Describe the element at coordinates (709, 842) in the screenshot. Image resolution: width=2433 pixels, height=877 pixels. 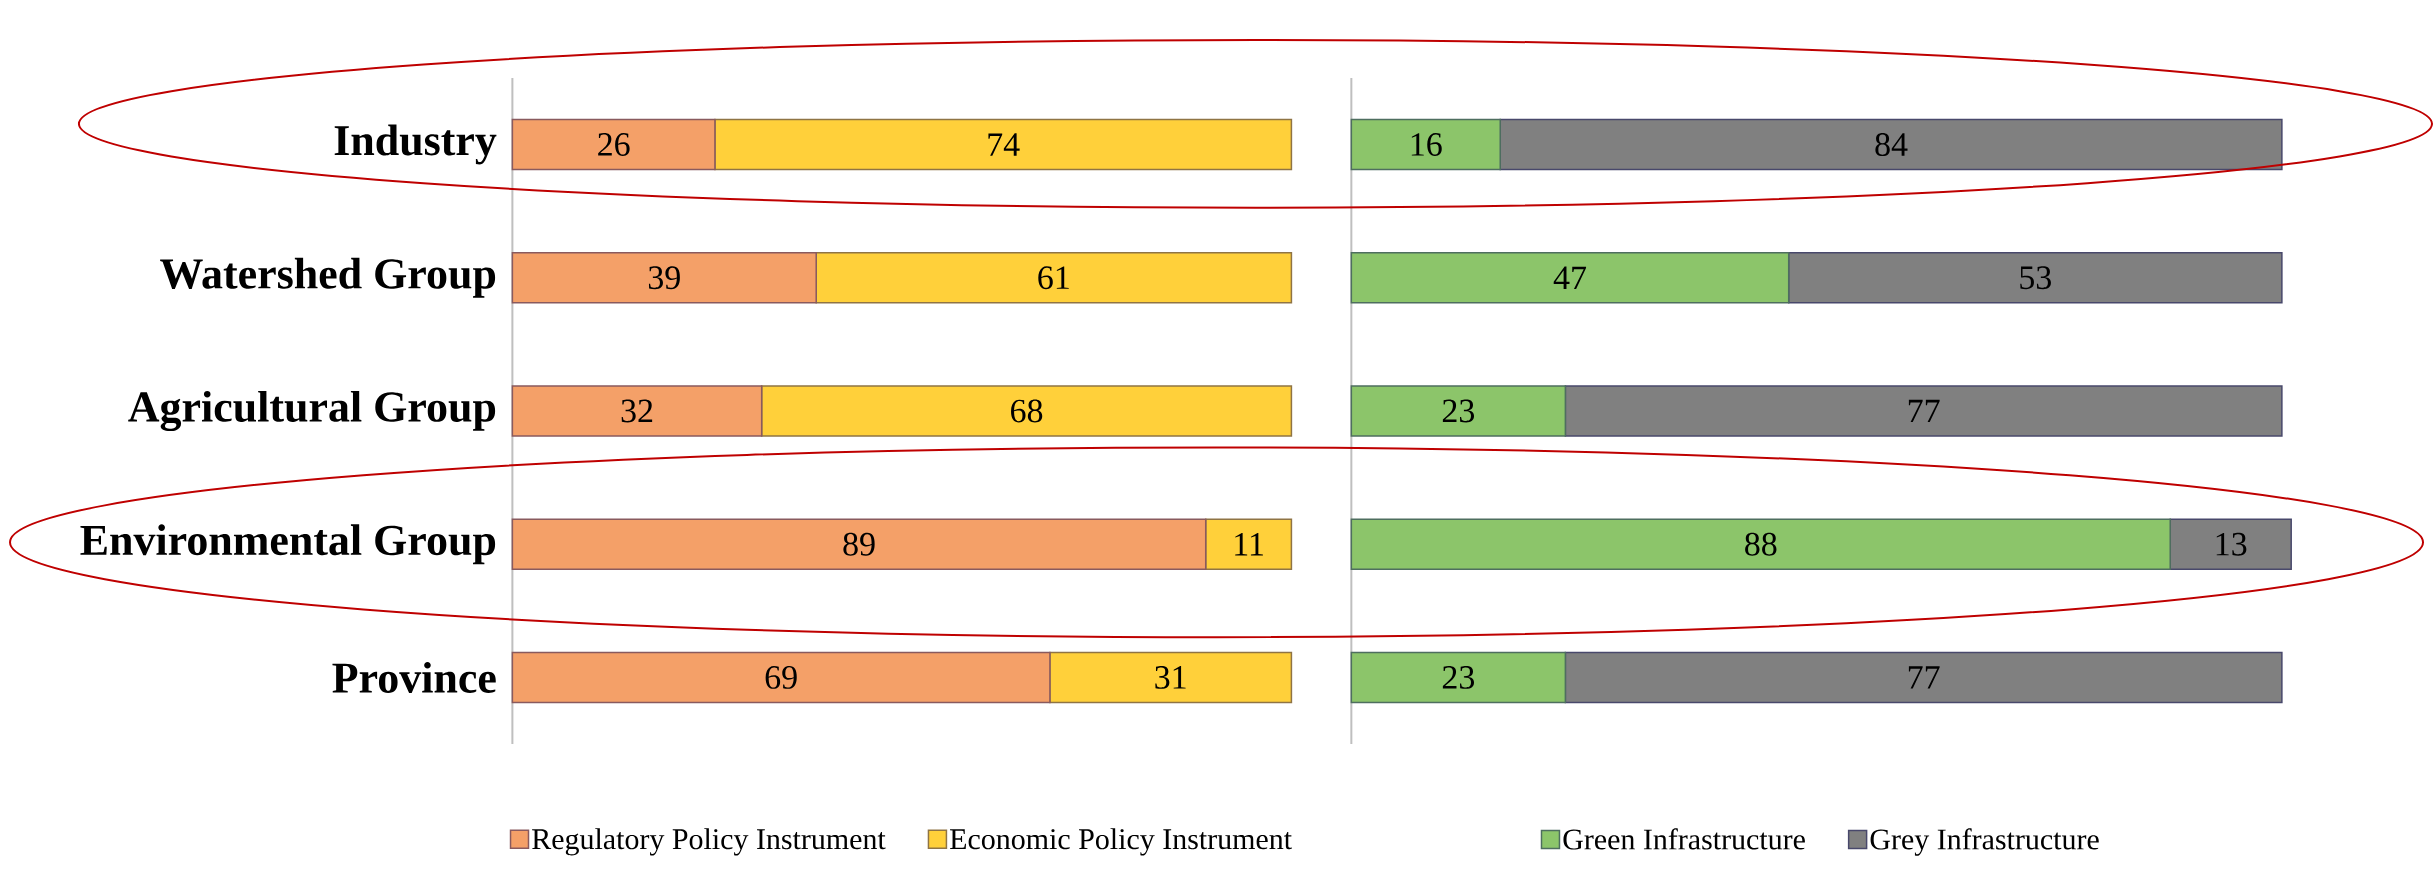
I see `legend-label: Regulatory Policy Instrument` at that location.